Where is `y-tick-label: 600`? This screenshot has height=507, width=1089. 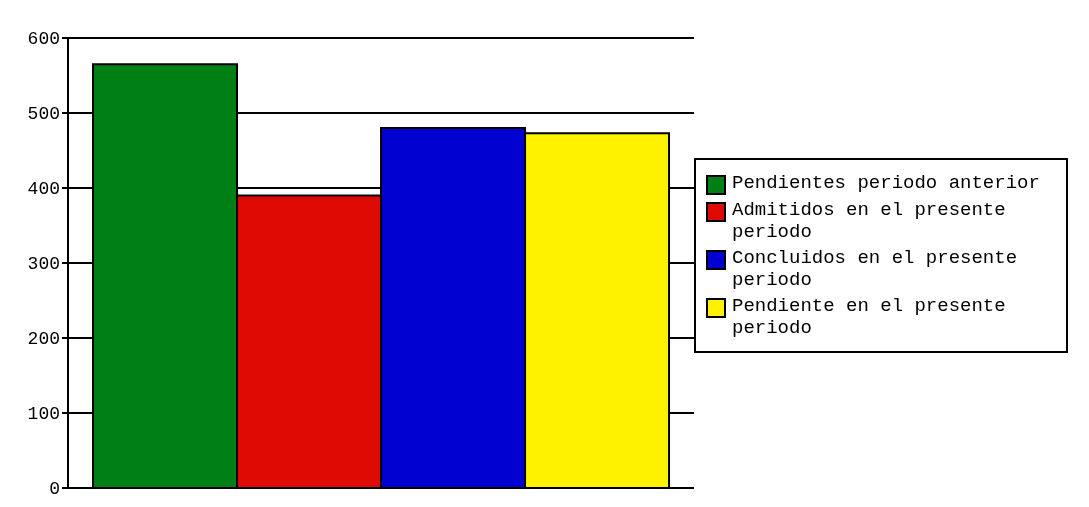
y-tick-label: 600 is located at coordinates (43, 39).